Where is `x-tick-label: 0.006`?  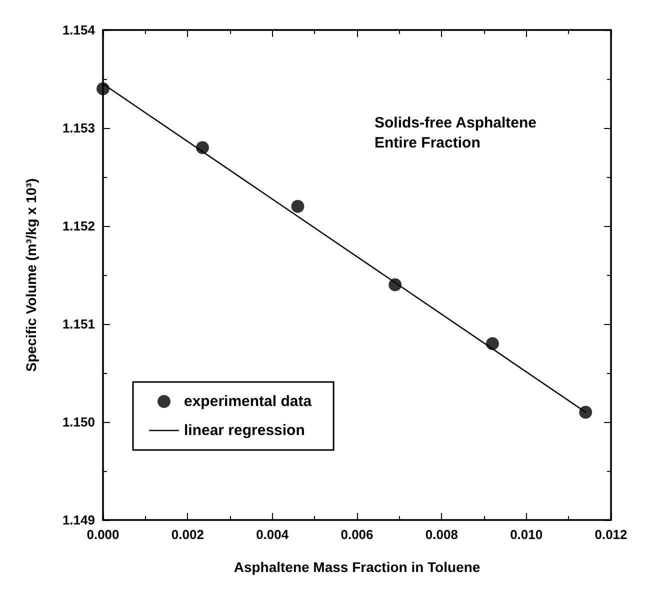
x-tick-label: 0.006 is located at coordinates (357, 534).